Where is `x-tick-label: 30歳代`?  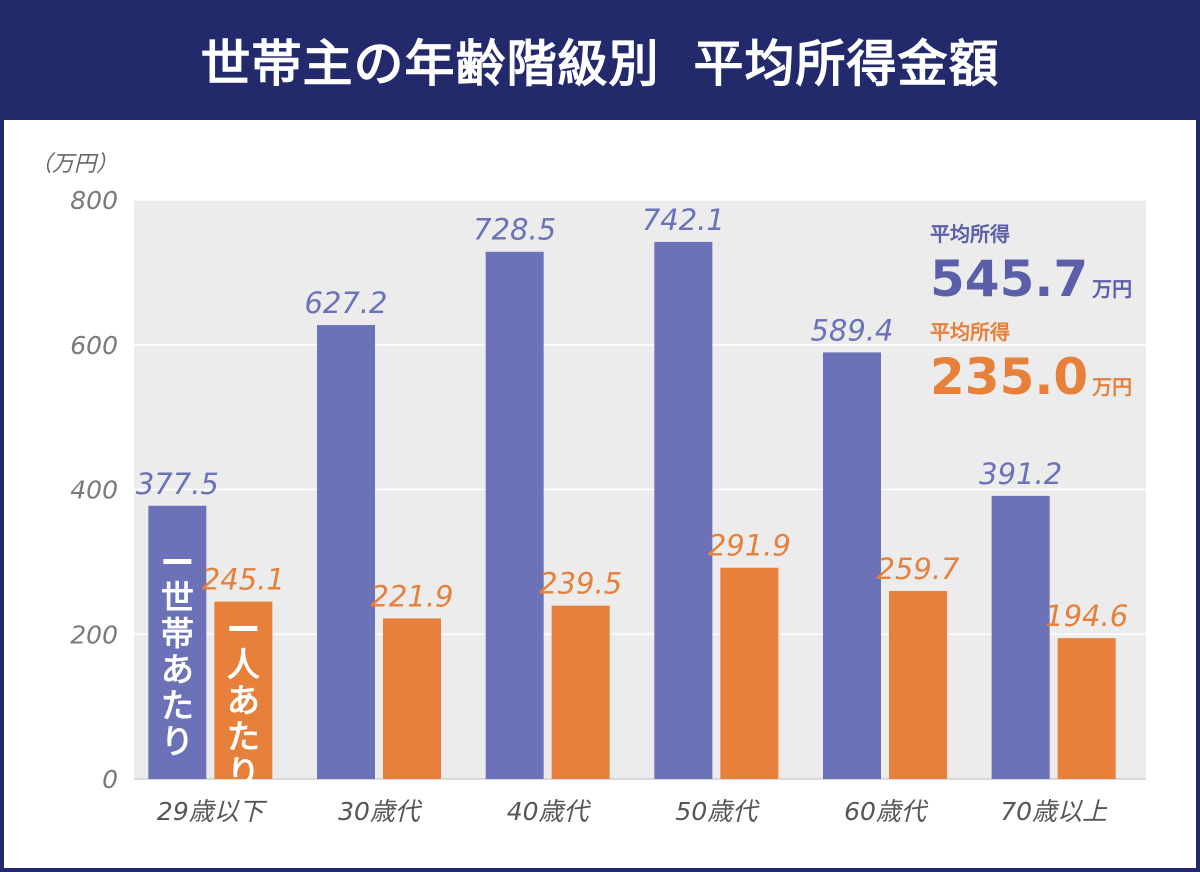
x-tick-label: 30歳代 is located at coordinates (380, 811).